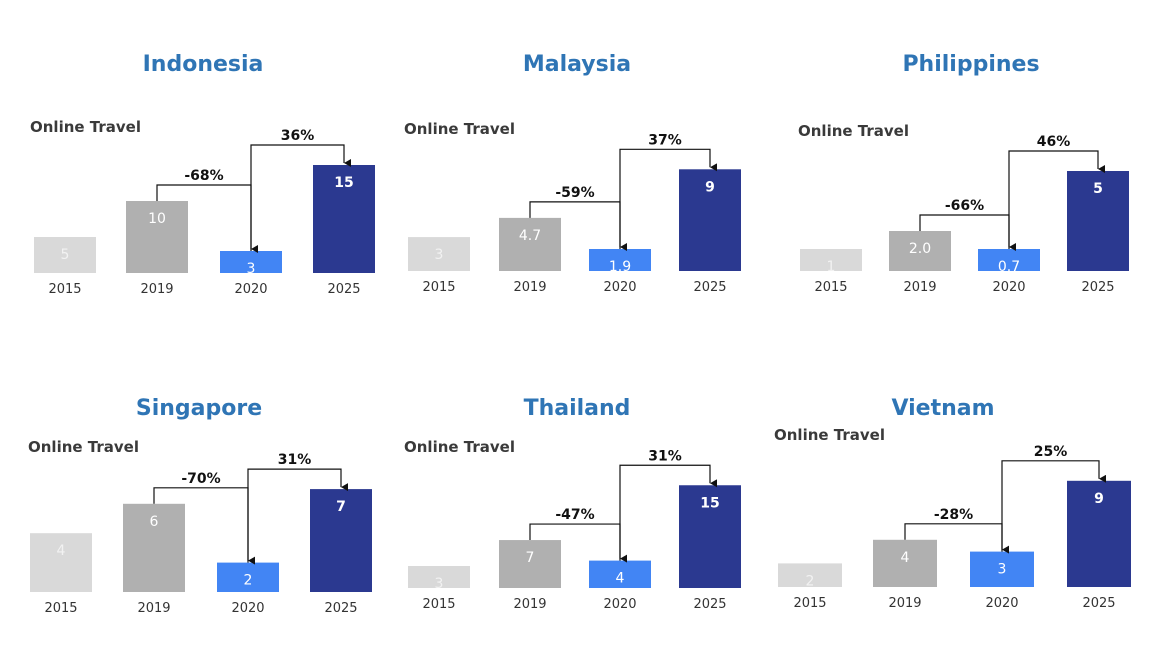 The height and width of the screenshot is (663, 1164). What do you see at coordinates (1051, 452) in the screenshot?
I see `change-label-2020-2025: 25%` at bounding box center [1051, 452].